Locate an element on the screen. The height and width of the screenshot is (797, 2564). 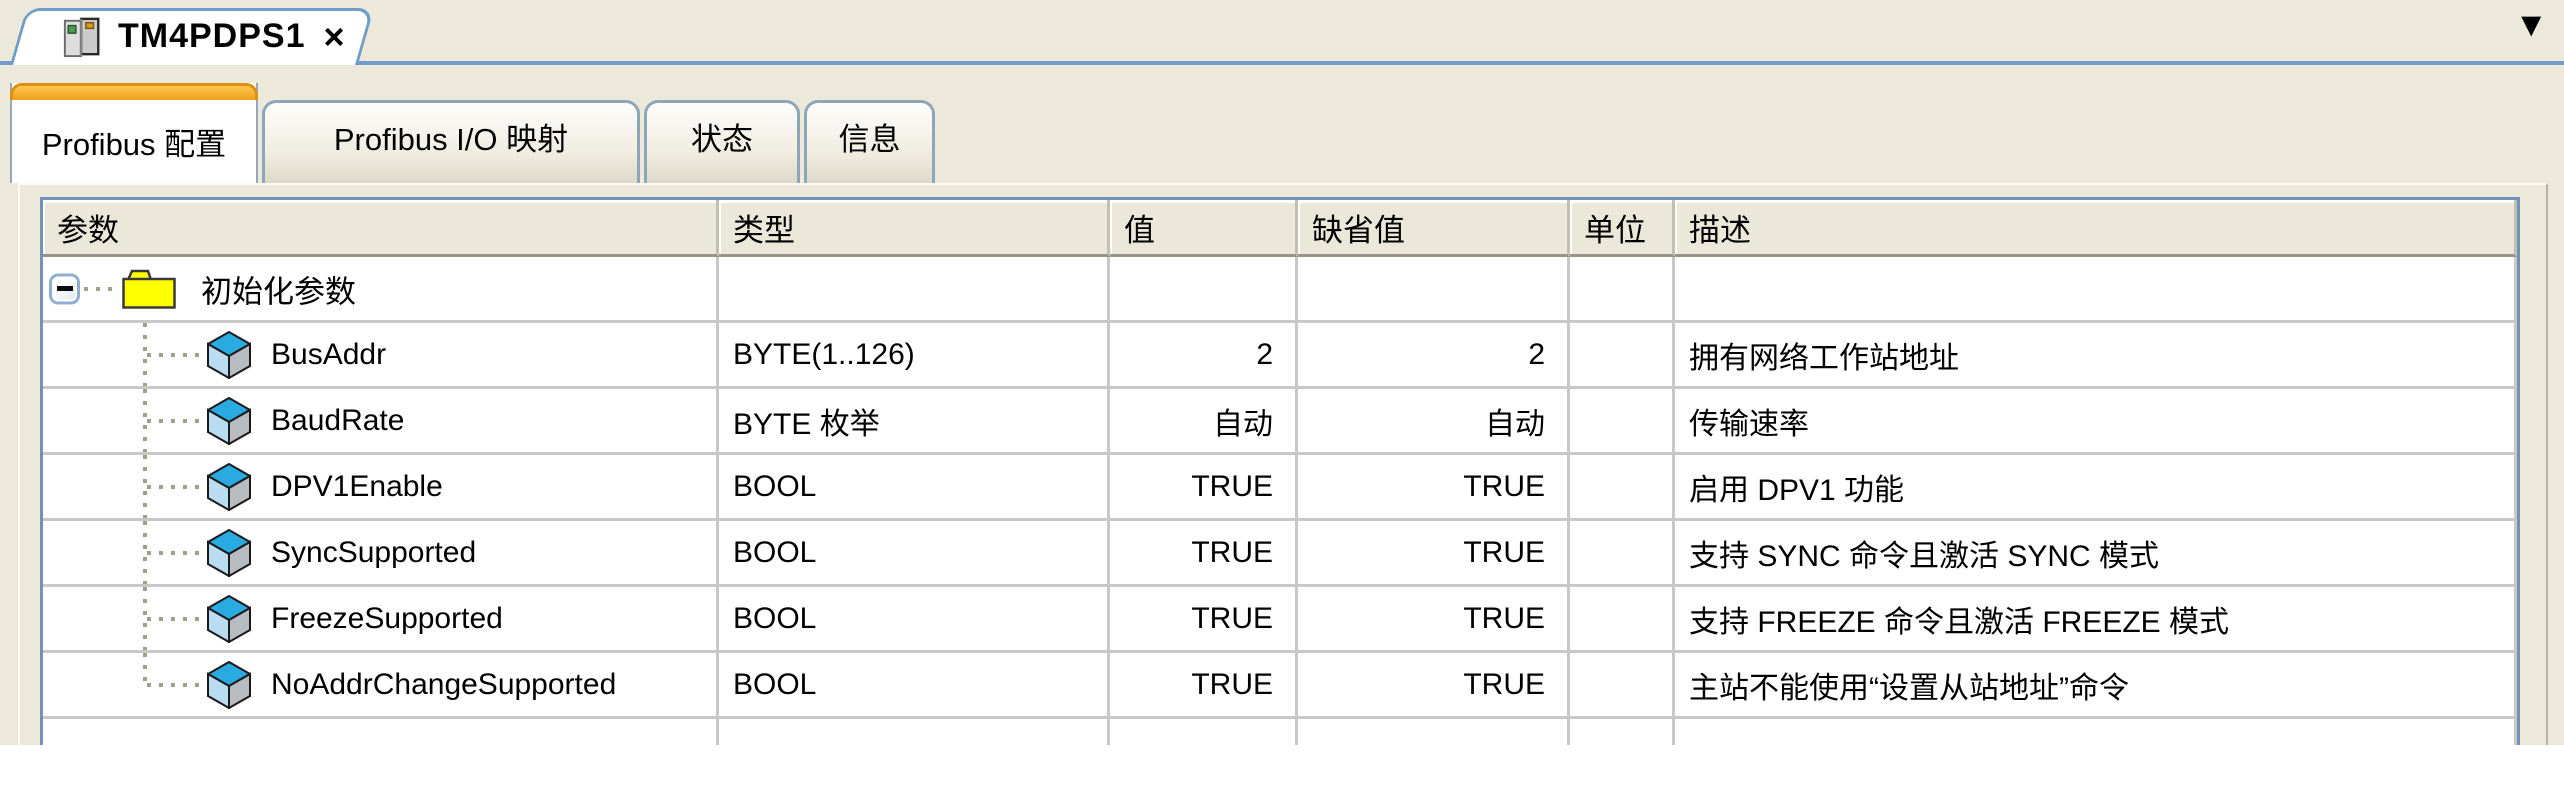
cell-description: 主站不能使用“设置从站地址”命令 is located at coordinates (2096, 686).